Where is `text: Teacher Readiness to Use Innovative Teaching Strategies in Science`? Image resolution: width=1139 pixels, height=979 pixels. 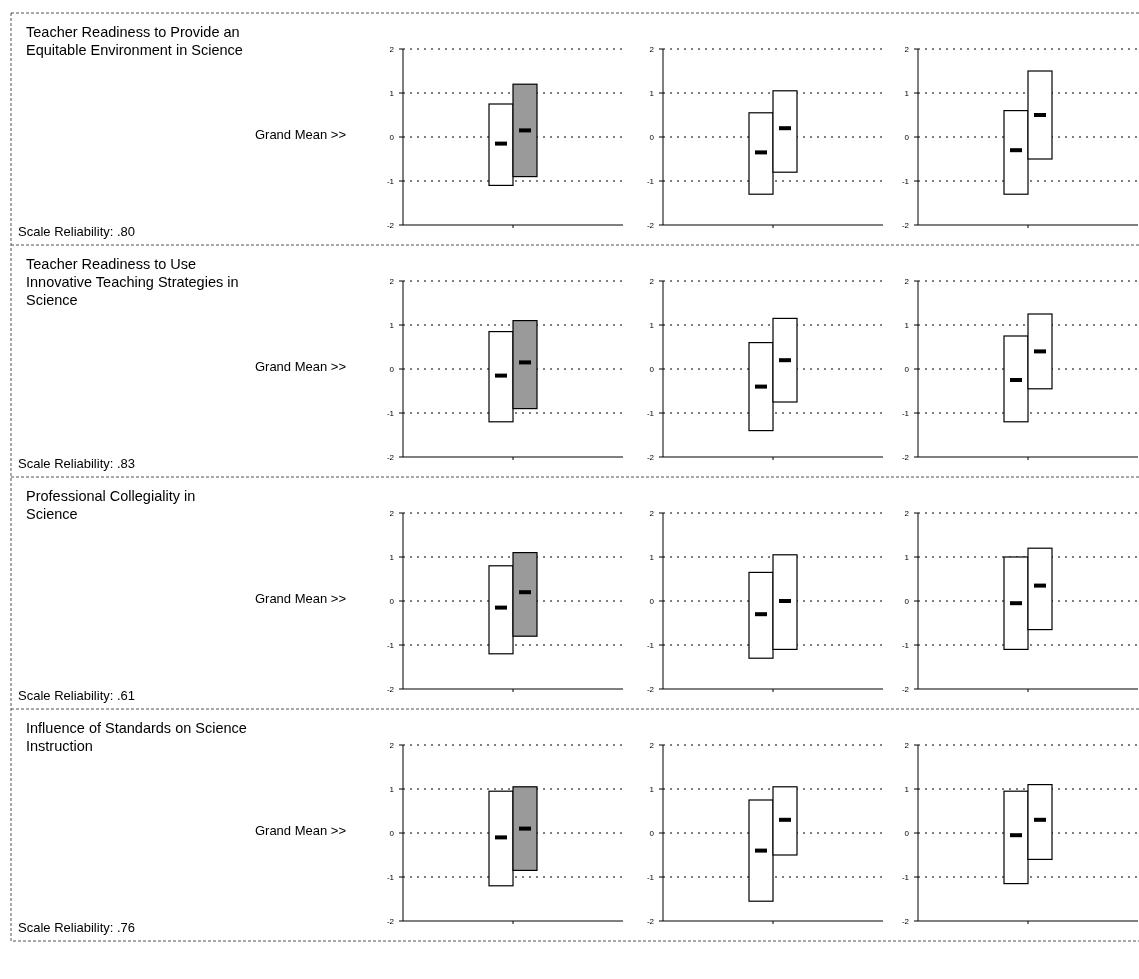
text: Teacher Readiness to Use Innovative Teaching Strategies in Science is located at coordinates (132, 282).